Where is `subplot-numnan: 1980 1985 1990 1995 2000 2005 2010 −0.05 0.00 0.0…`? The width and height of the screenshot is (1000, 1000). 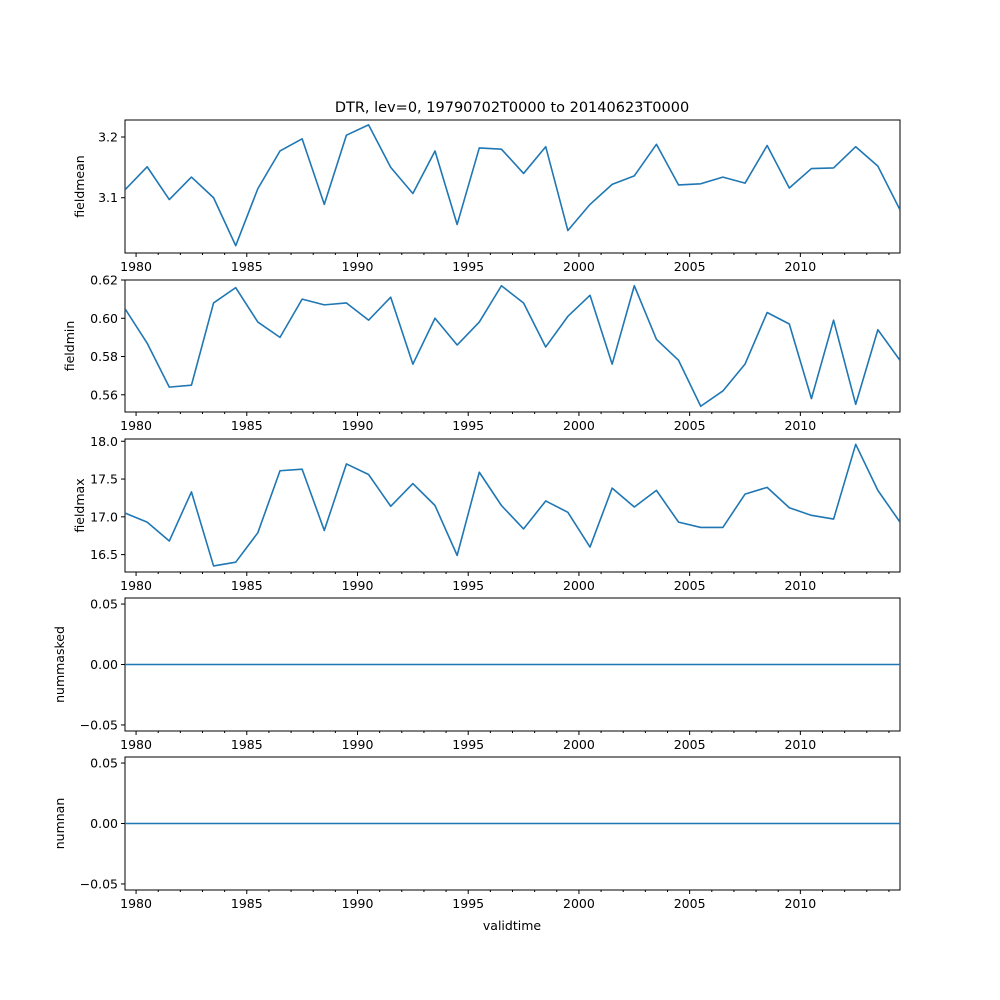
subplot-numnan: 1980 1985 1990 1995 2000 2005 2010 −0.05 0.00 0.0… is located at coordinates (476, 833).